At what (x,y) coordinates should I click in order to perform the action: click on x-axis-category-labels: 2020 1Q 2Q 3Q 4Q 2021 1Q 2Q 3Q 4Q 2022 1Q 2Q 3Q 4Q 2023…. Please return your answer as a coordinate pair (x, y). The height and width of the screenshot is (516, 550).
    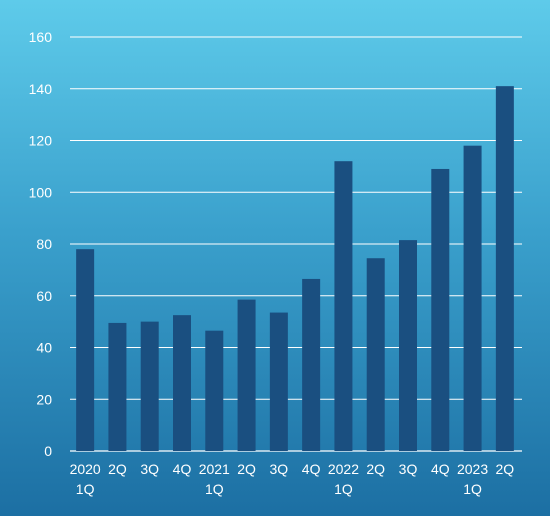
    Looking at the image, I should click on (292, 479).